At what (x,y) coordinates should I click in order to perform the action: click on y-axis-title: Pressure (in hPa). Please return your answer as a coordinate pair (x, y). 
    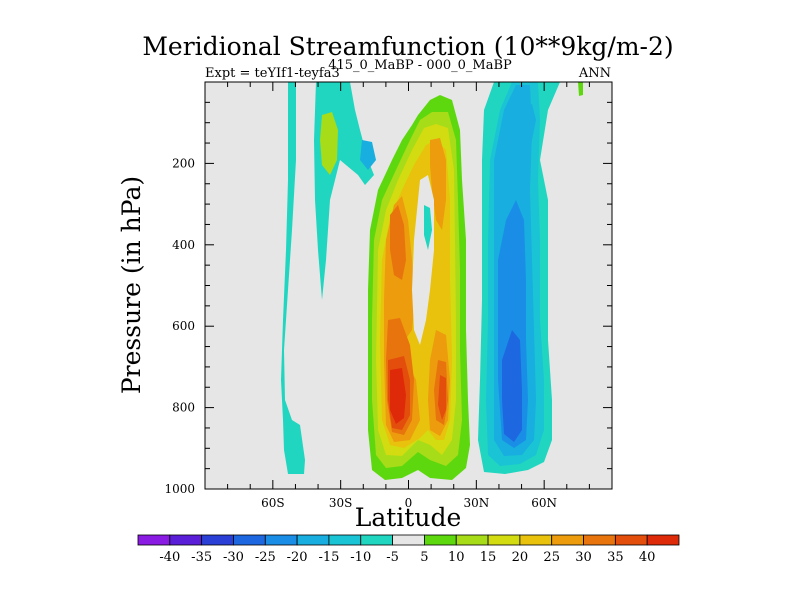
    Looking at the image, I should click on (131, 285).